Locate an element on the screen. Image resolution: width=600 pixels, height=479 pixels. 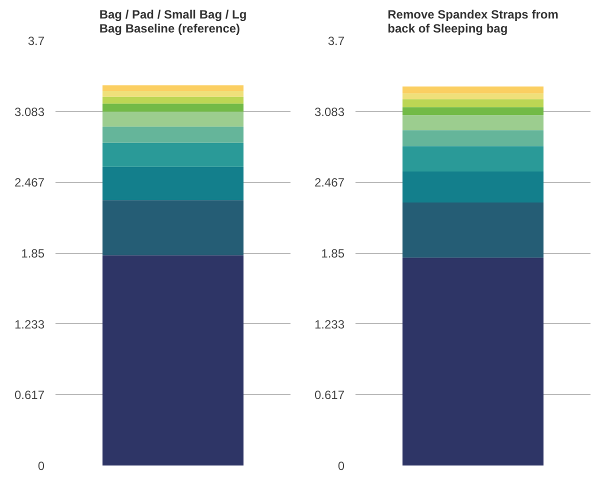
chart-title: Remove Spandex Straps from back of Sleeping bag is located at coordinates (473, 22).